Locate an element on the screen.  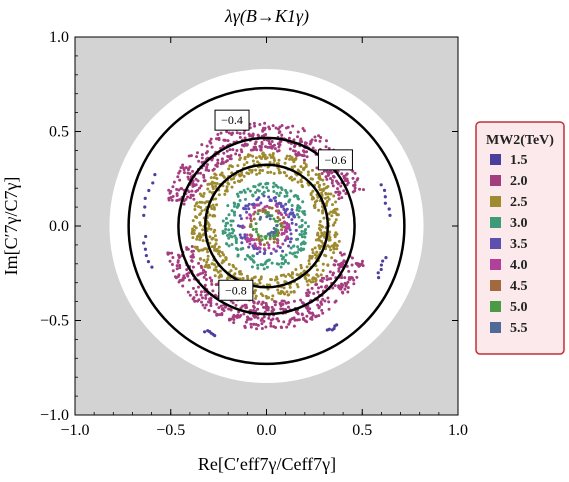
contour-label: −0.8 is located at coordinates (236, 290).